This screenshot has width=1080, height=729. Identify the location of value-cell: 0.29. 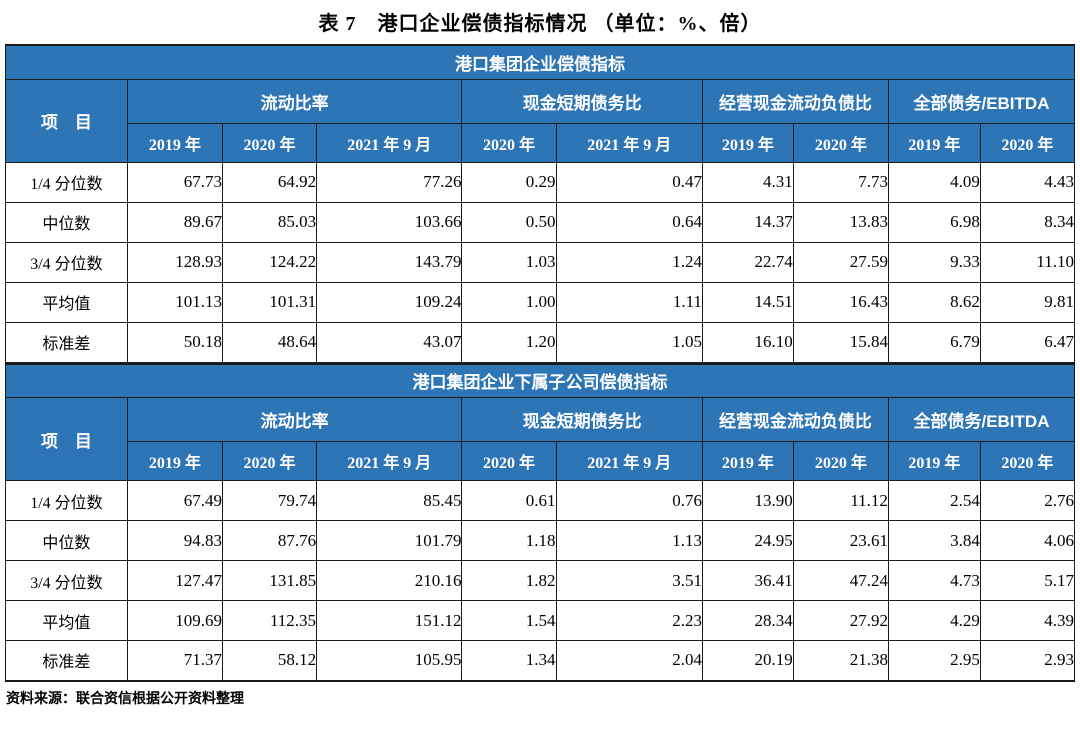
(509, 182).